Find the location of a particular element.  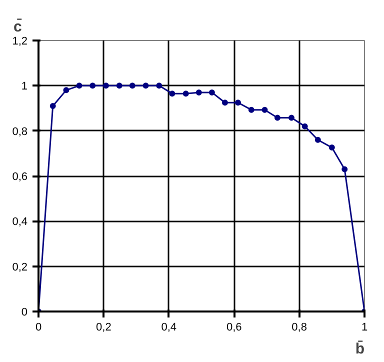

y-tick-label: 0,6 is located at coordinates (20, 177).